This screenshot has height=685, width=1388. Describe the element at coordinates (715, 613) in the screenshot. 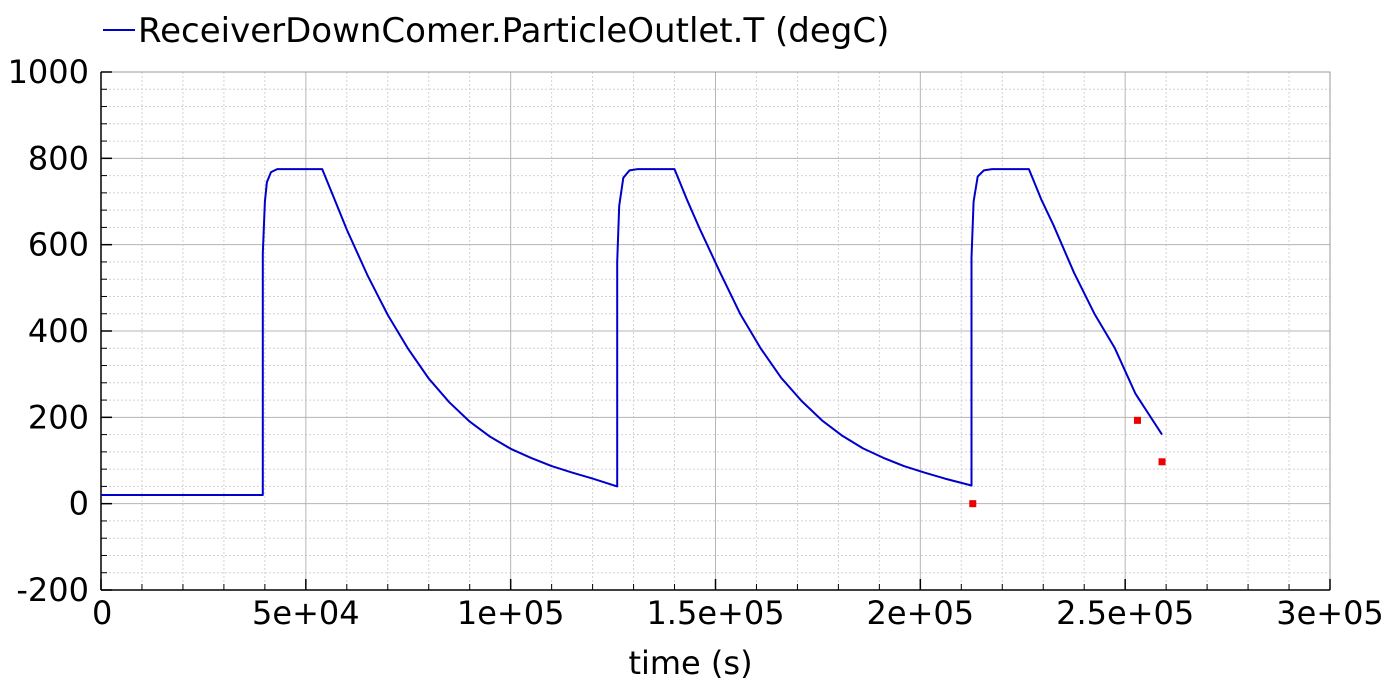

I see `x-tick-label: 1.5e+05` at that location.